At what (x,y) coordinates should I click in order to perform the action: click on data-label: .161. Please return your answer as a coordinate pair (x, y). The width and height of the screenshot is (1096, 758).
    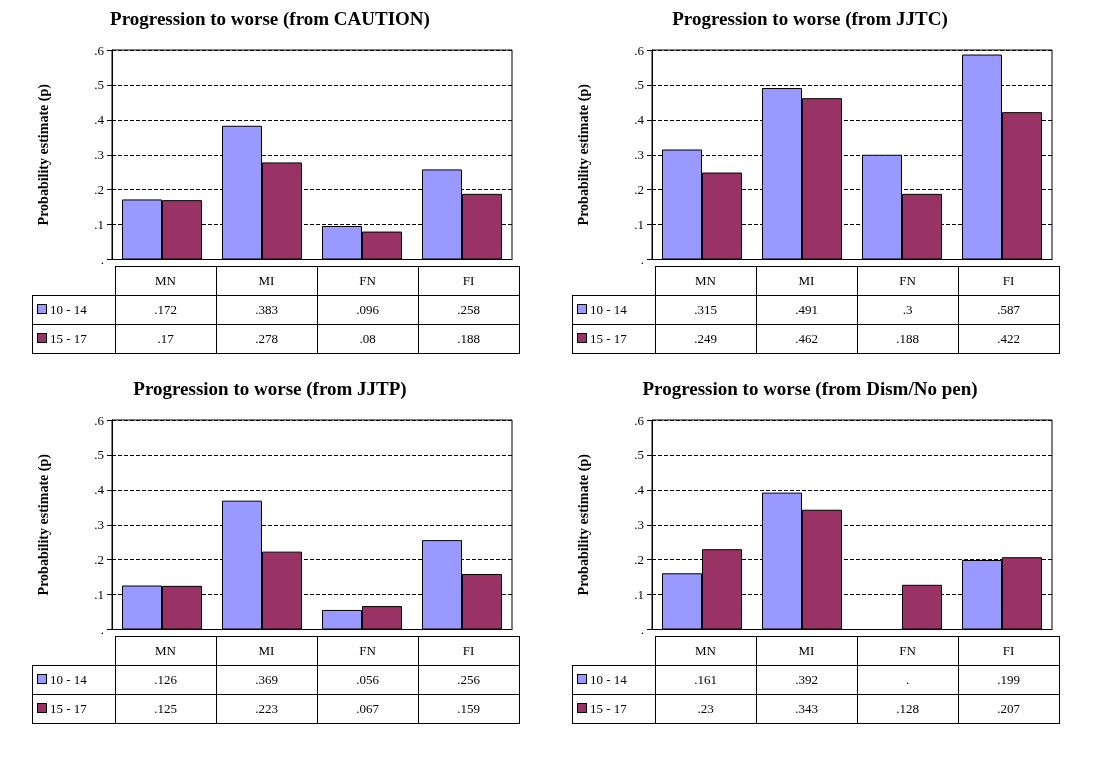
    Looking at the image, I should click on (705, 680).